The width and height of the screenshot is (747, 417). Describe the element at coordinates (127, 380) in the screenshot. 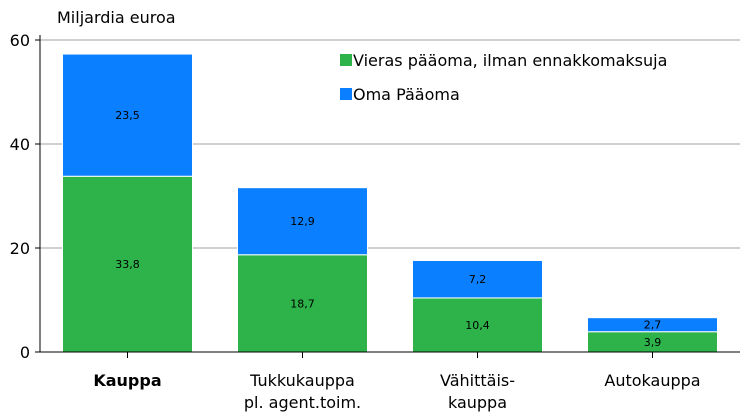

I see `x-tick-label: Kauppa` at that location.